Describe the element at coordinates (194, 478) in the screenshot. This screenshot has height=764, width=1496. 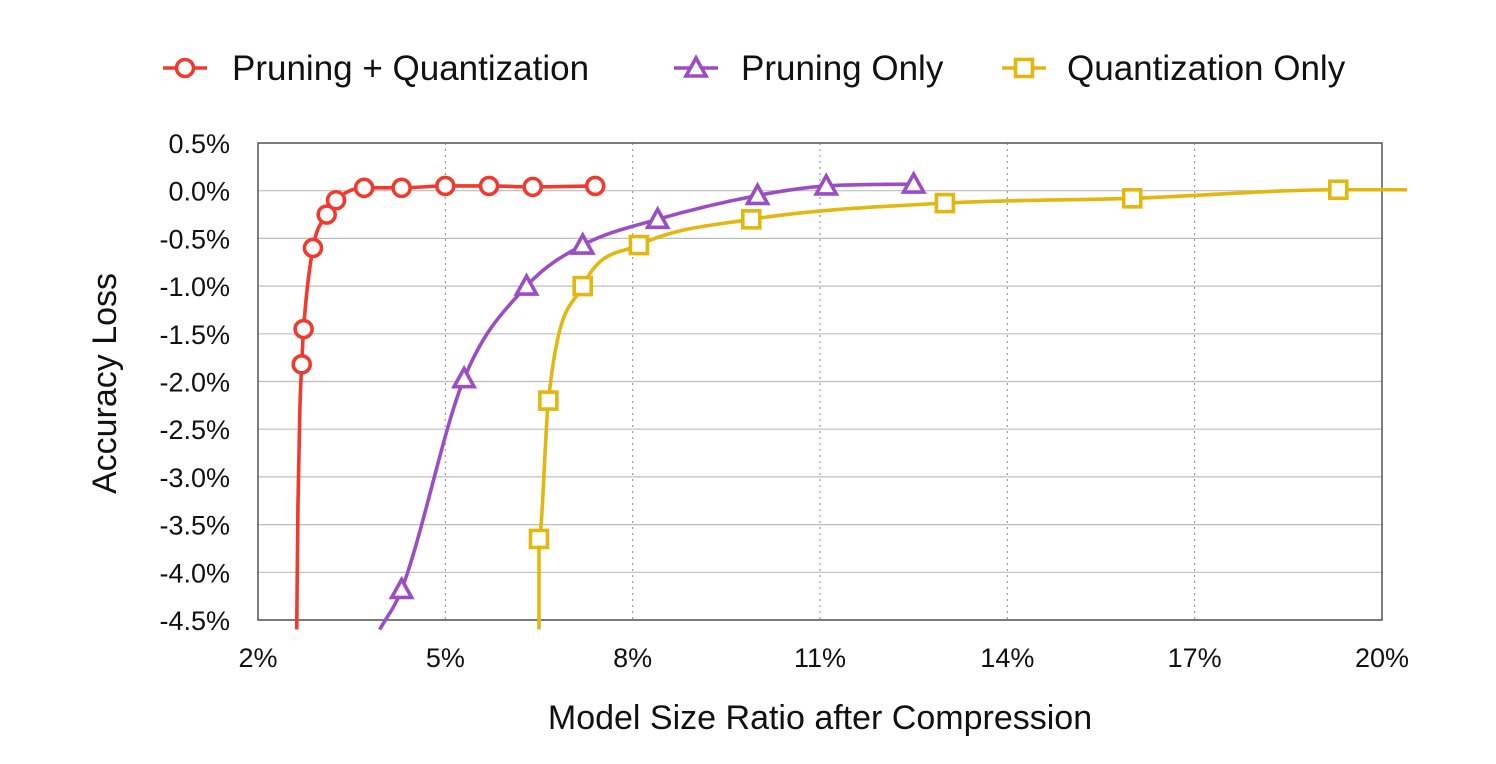
I see `y-tick-label: -3.0%` at that location.